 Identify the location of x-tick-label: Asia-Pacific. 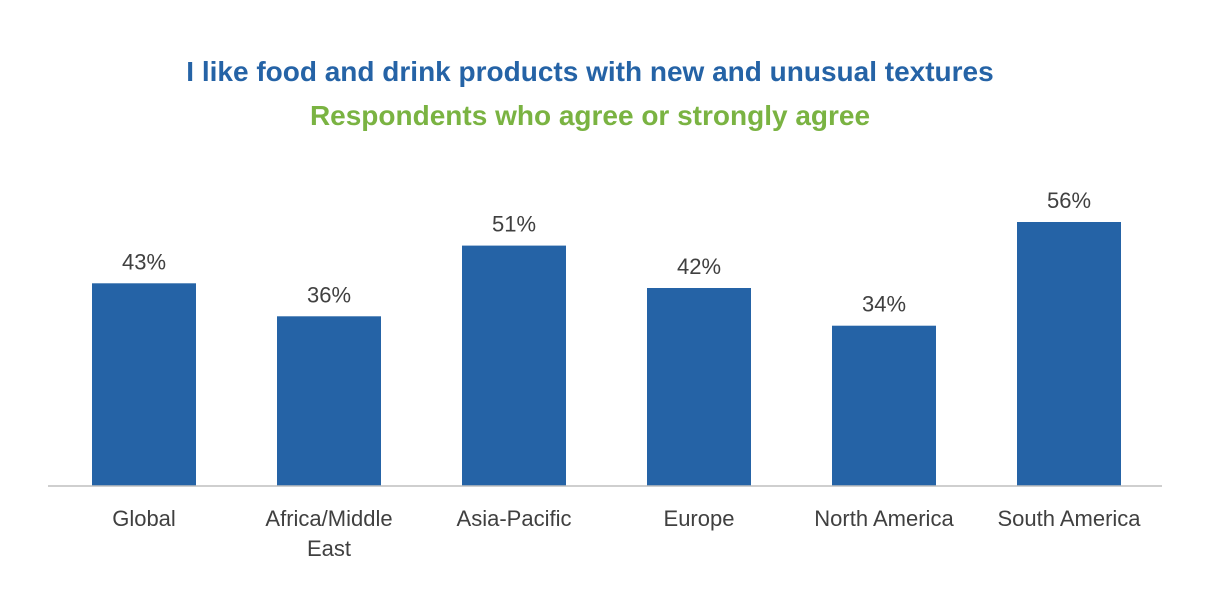
(514, 518).